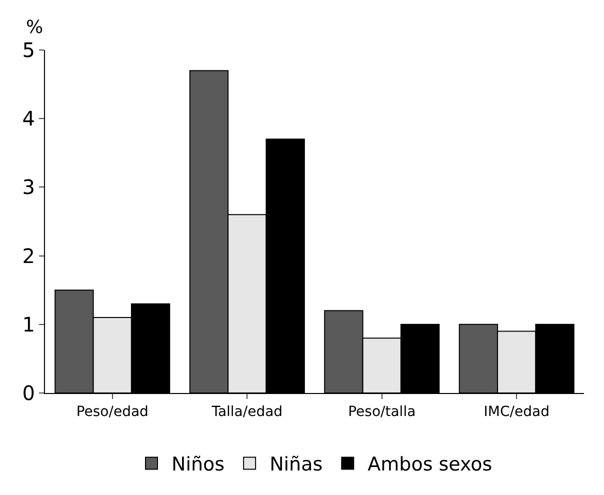  What do you see at coordinates (28, 50) in the screenshot?
I see `y-tick-label: 5` at bounding box center [28, 50].